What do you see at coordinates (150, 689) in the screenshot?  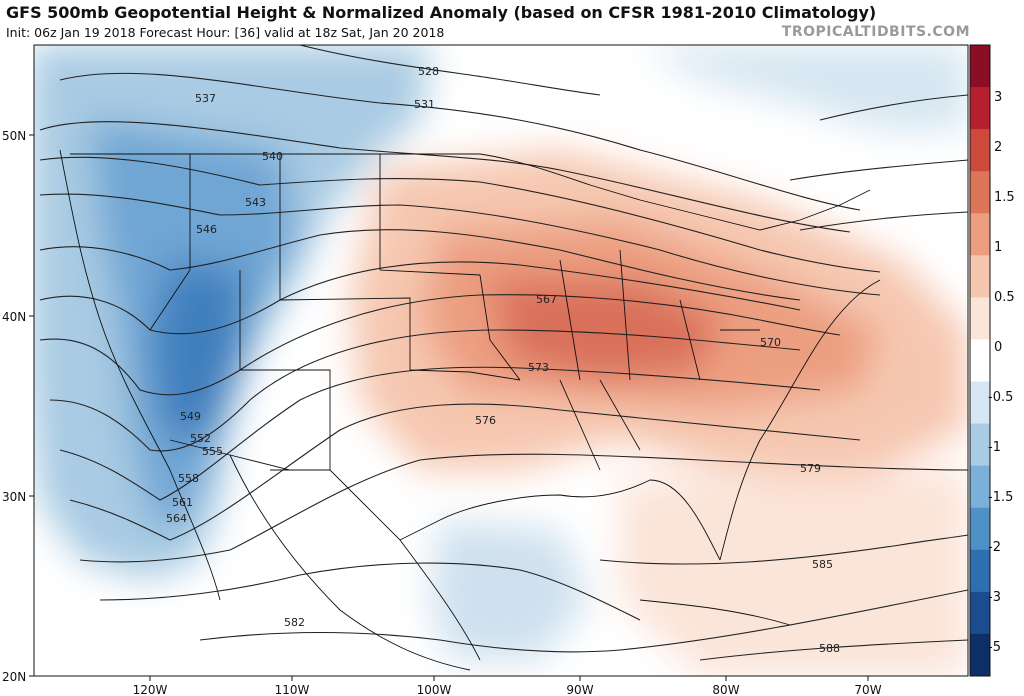 I see `lon-label: 120W` at bounding box center [150, 689].